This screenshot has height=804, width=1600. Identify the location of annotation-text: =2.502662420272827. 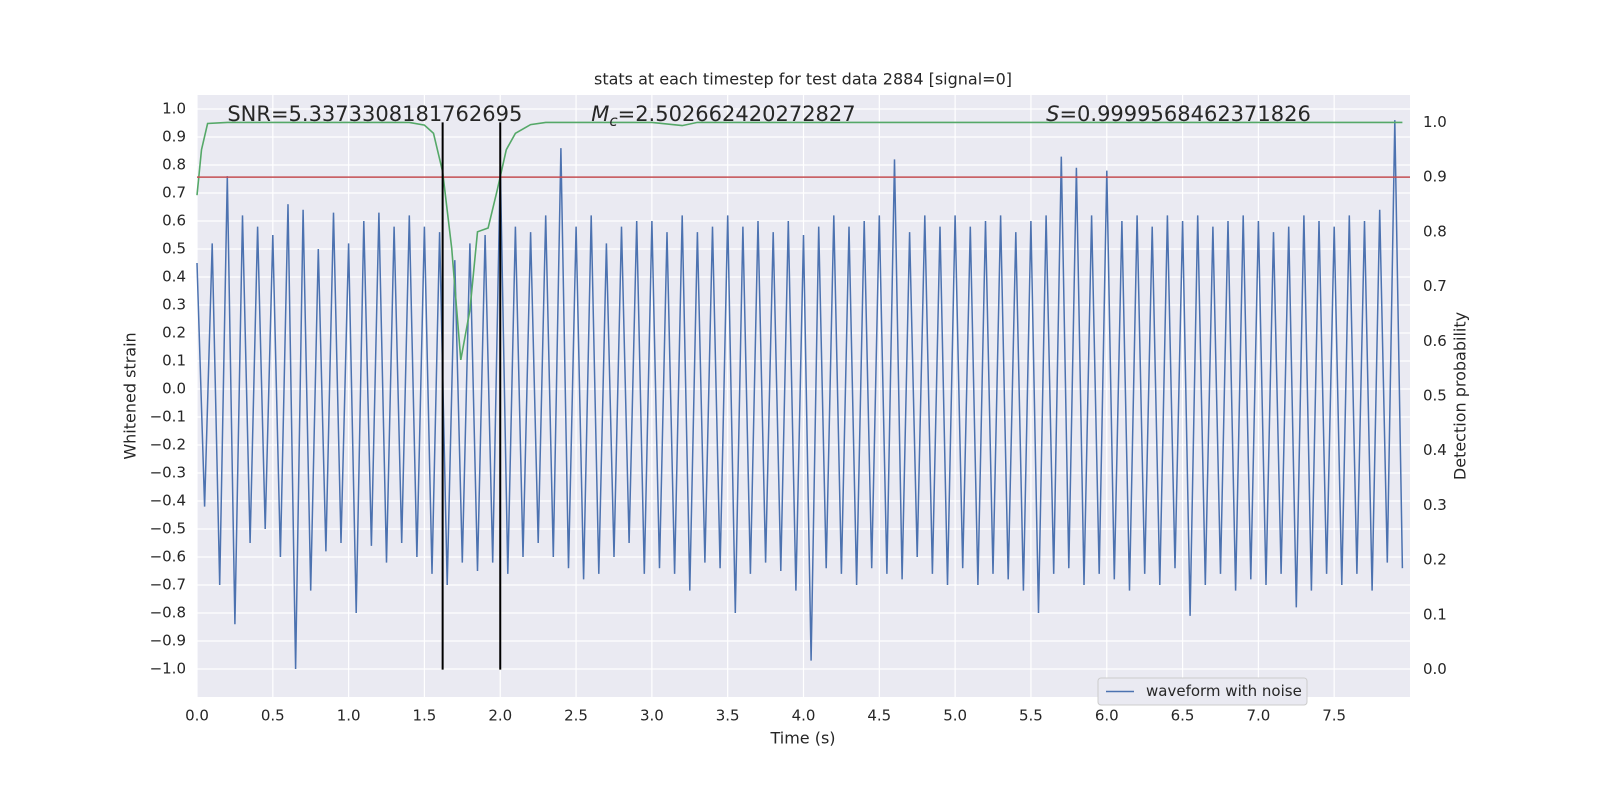
(737, 114).